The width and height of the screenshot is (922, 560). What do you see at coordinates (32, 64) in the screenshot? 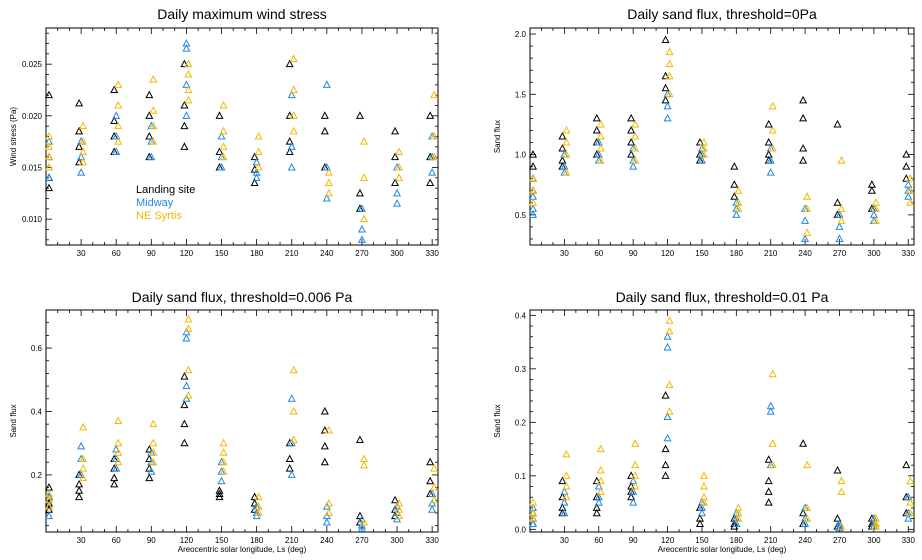
I see `y-tick-label: 0.025` at bounding box center [32, 64].